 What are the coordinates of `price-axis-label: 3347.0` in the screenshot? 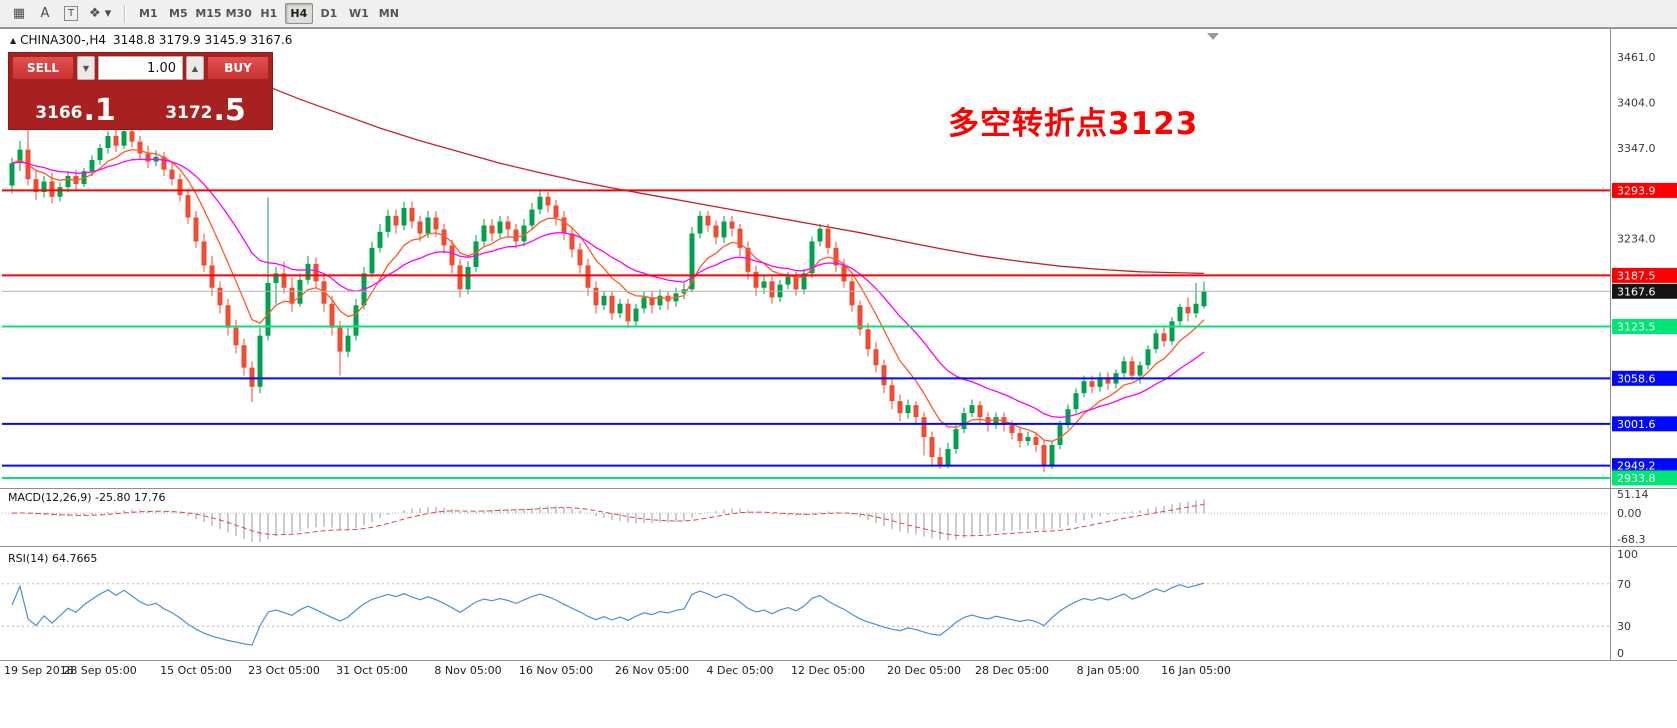 It's located at (1636, 148).